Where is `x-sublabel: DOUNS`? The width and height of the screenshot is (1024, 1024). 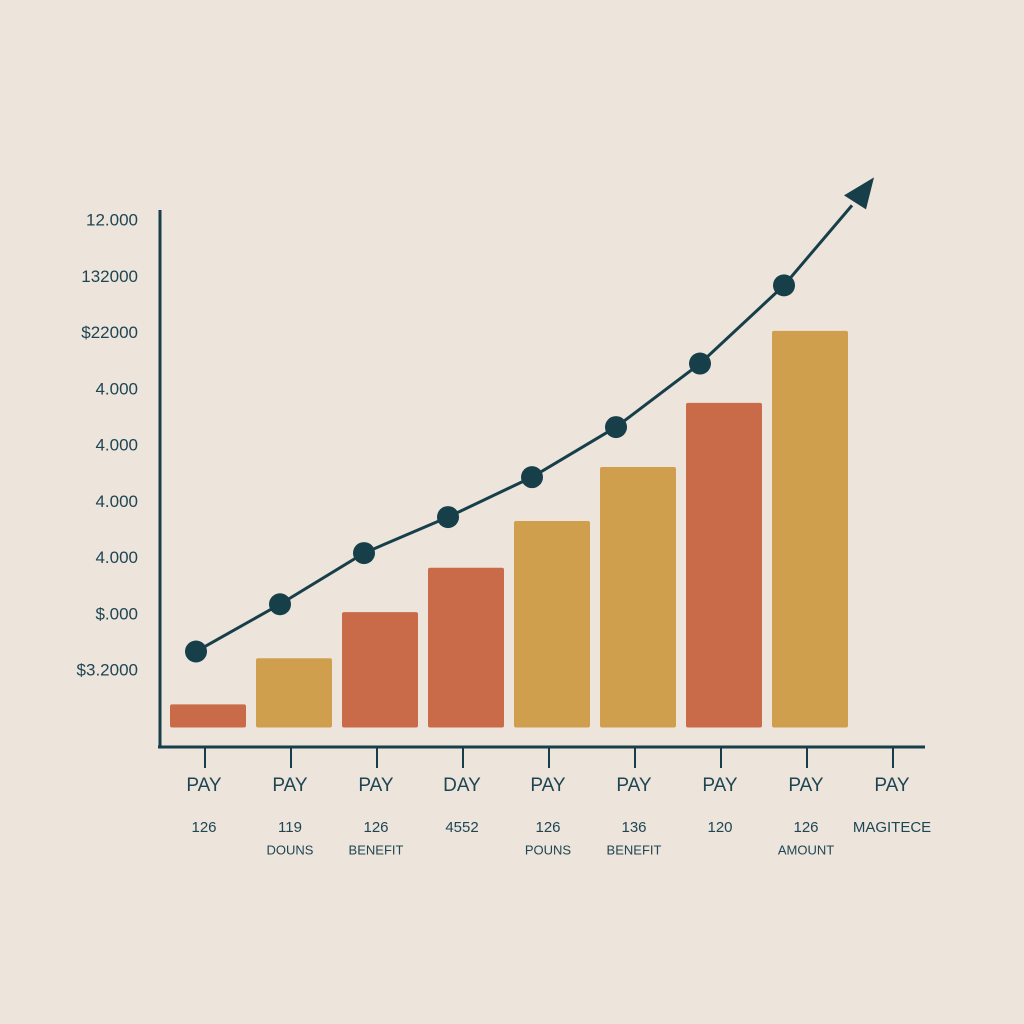
x-sublabel: DOUNS is located at coordinates (290, 849).